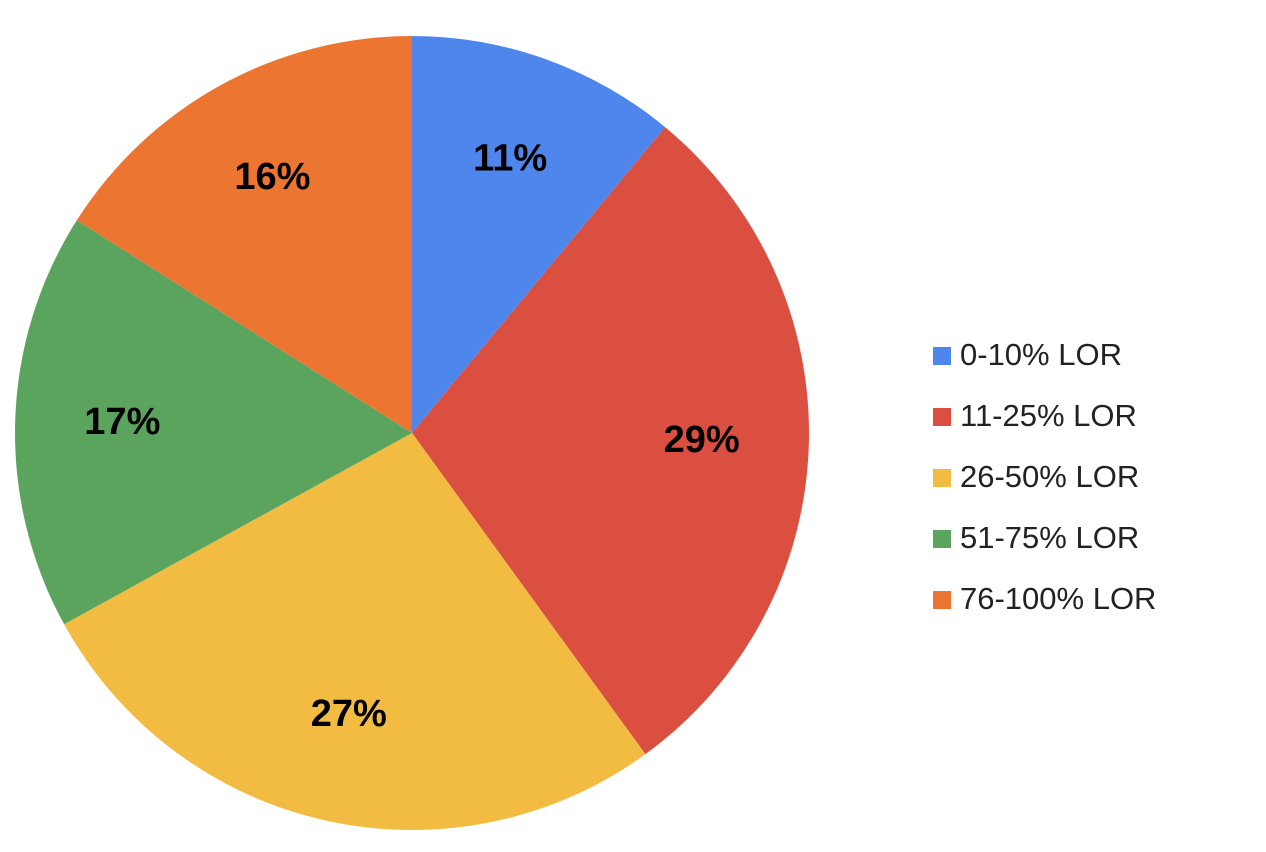 Image resolution: width=1266 pixels, height=852 pixels. What do you see at coordinates (1041, 354) in the screenshot?
I see `legend-label: 0-10% LOR` at bounding box center [1041, 354].